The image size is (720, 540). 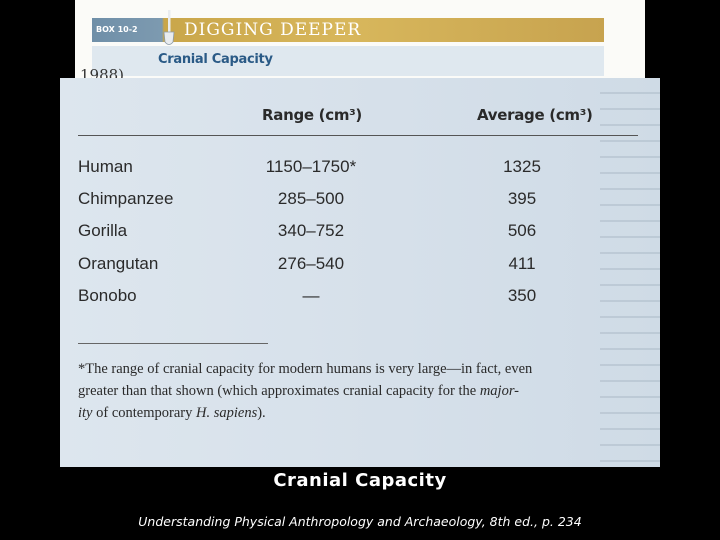 I want to click on average-value: 411, so click(x=522, y=263).